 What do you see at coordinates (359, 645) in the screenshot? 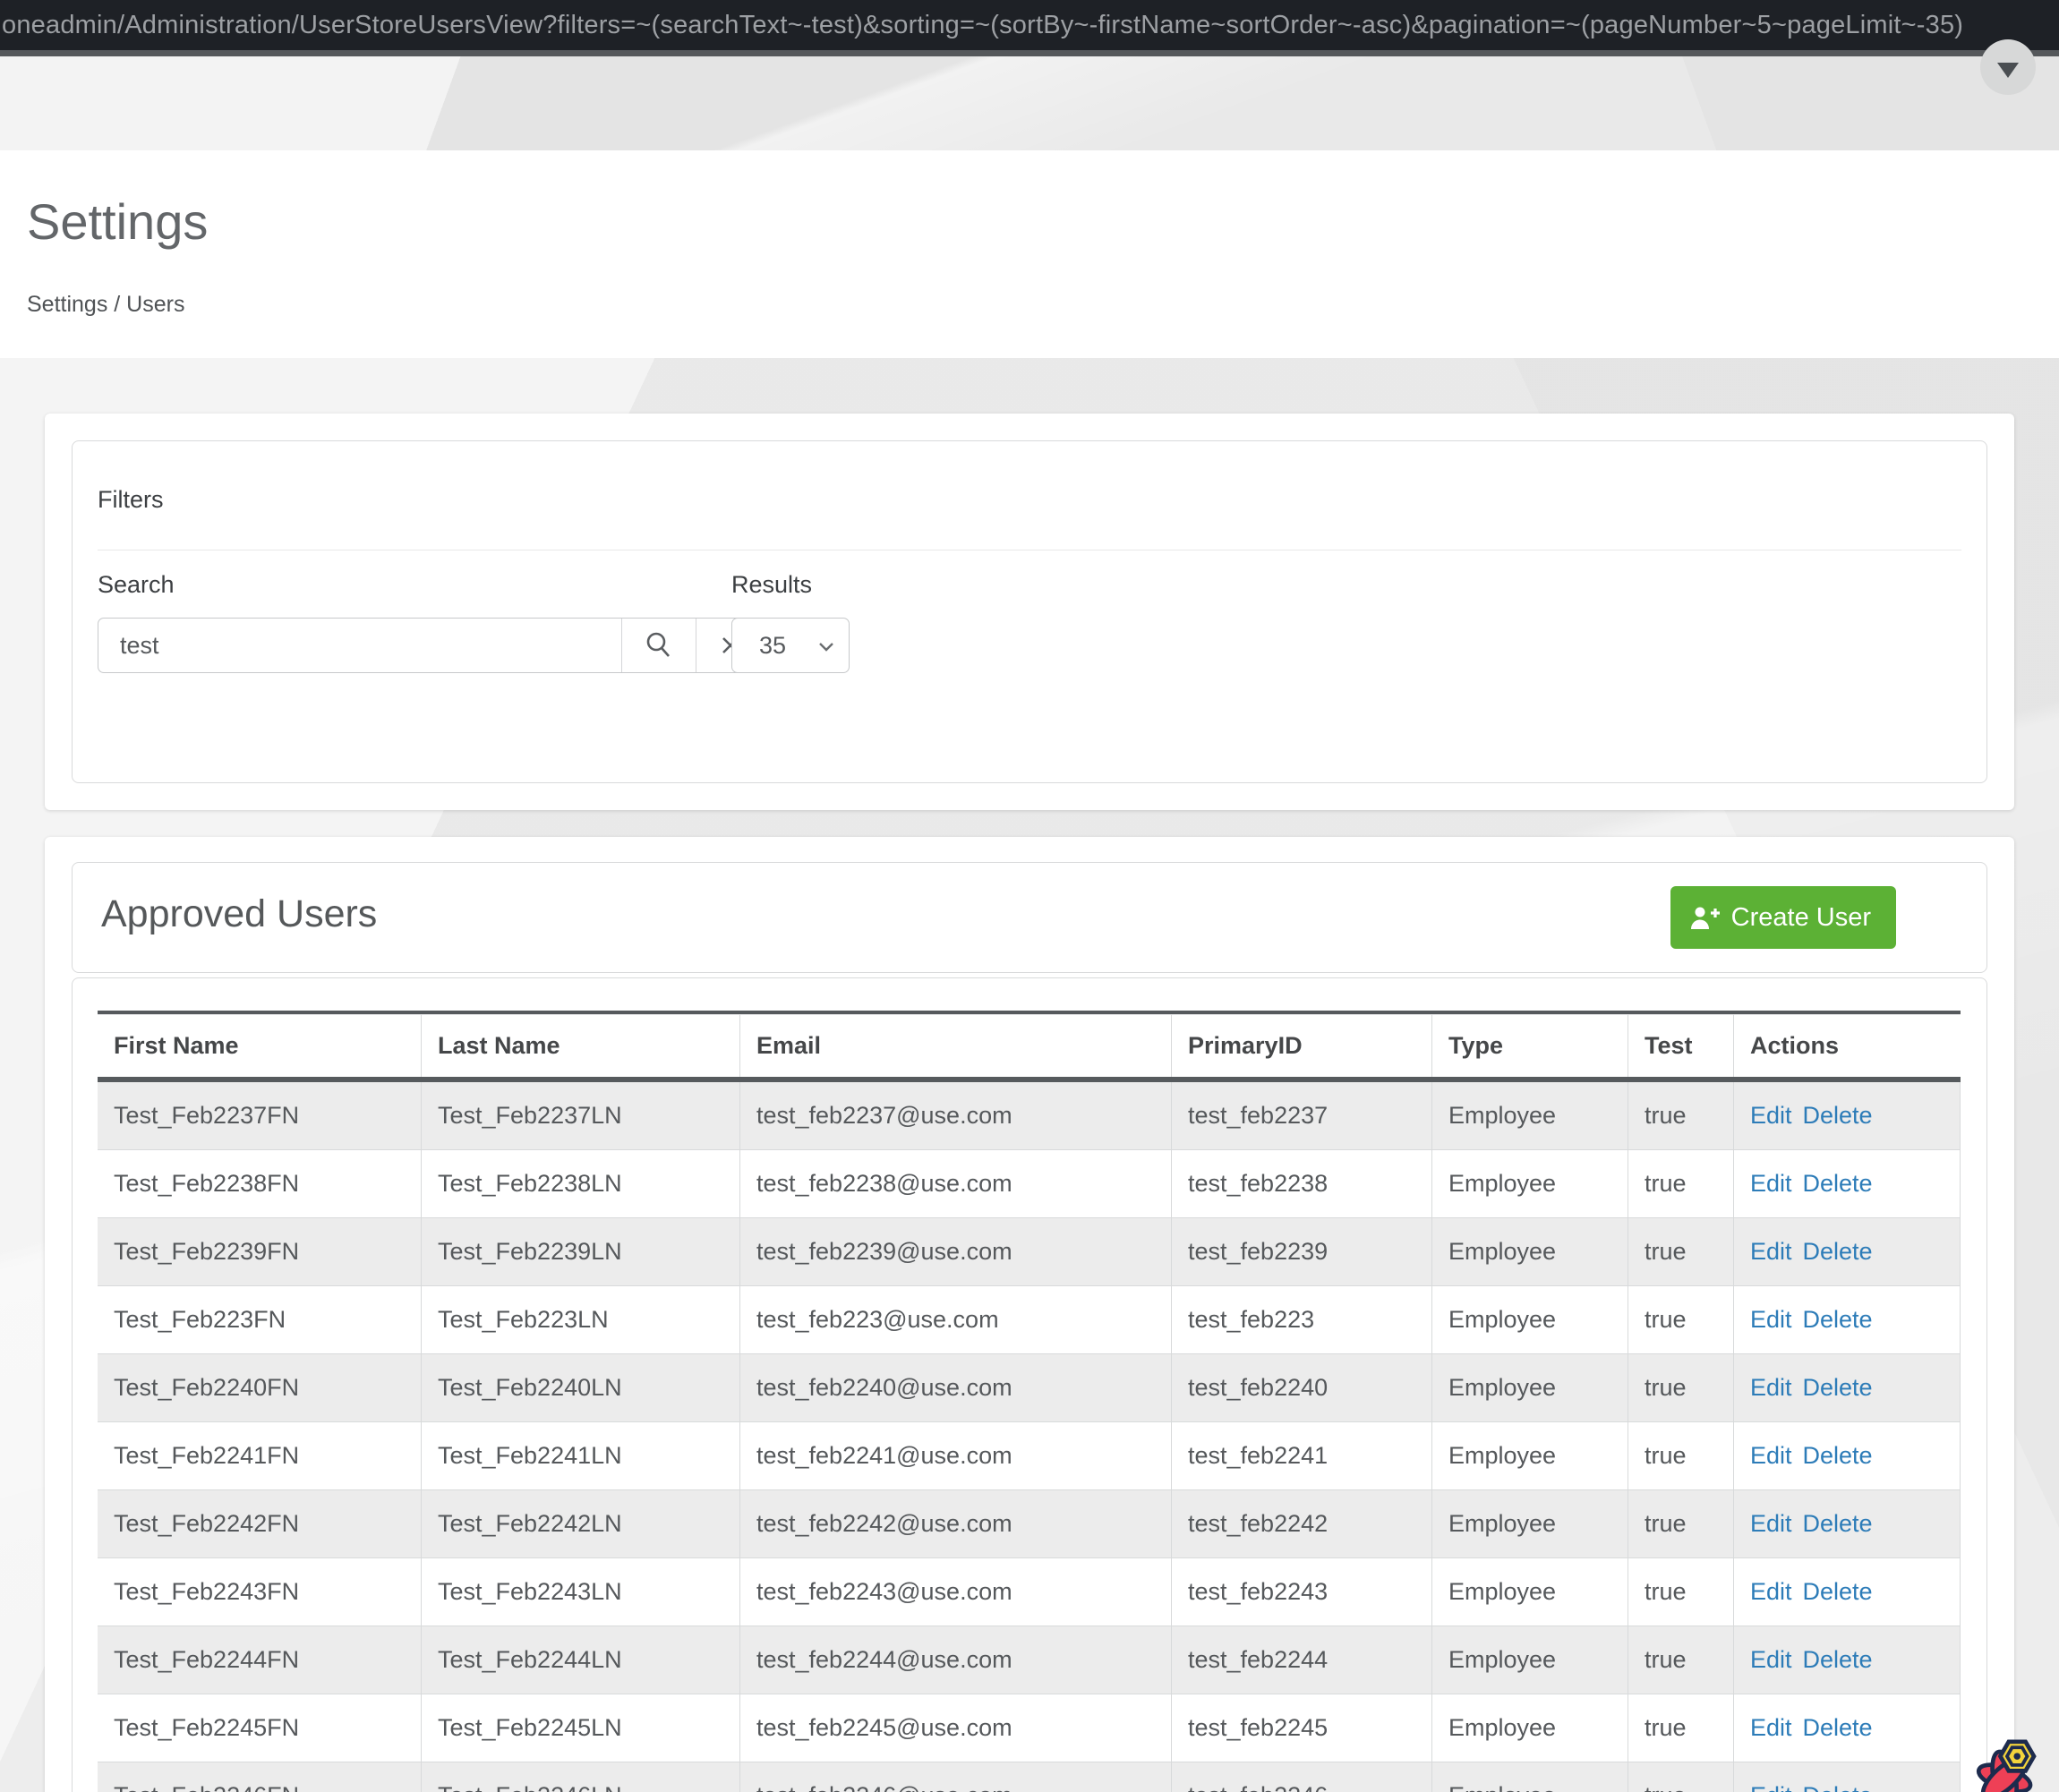
I see `search-input` at bounding box center [359, 645].